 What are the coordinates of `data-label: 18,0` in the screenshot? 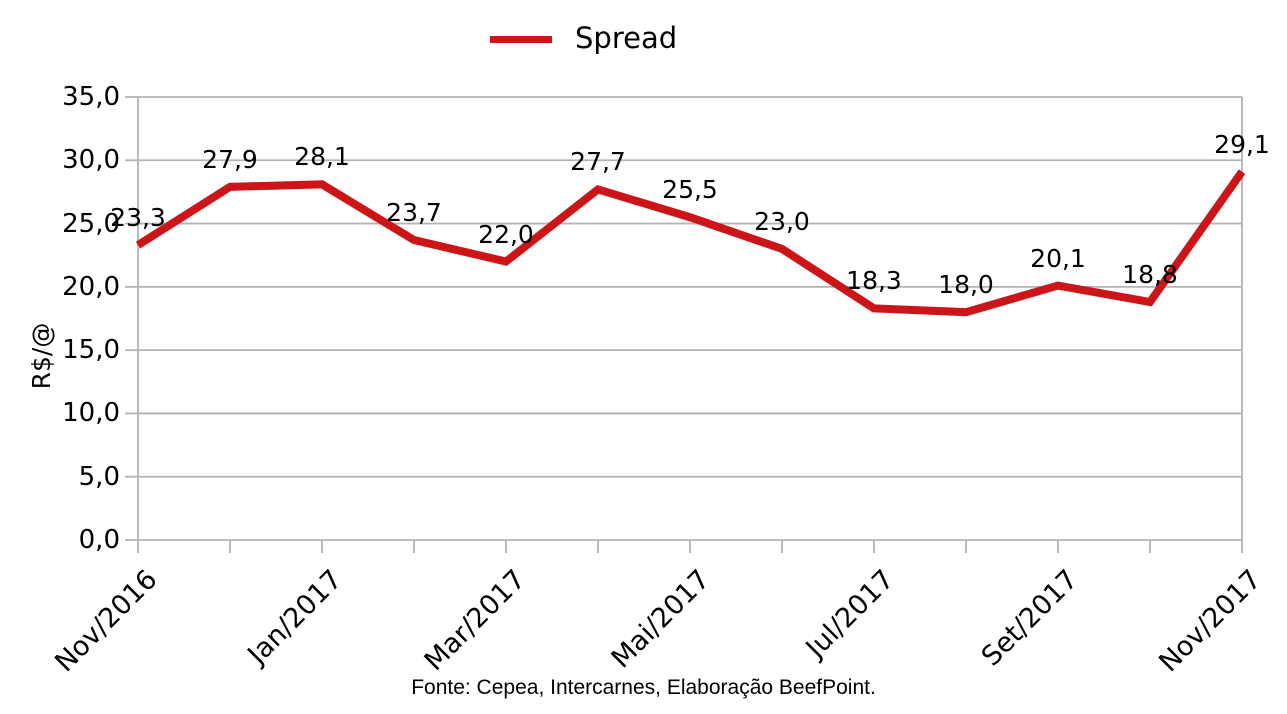 It's located at (966, 285).